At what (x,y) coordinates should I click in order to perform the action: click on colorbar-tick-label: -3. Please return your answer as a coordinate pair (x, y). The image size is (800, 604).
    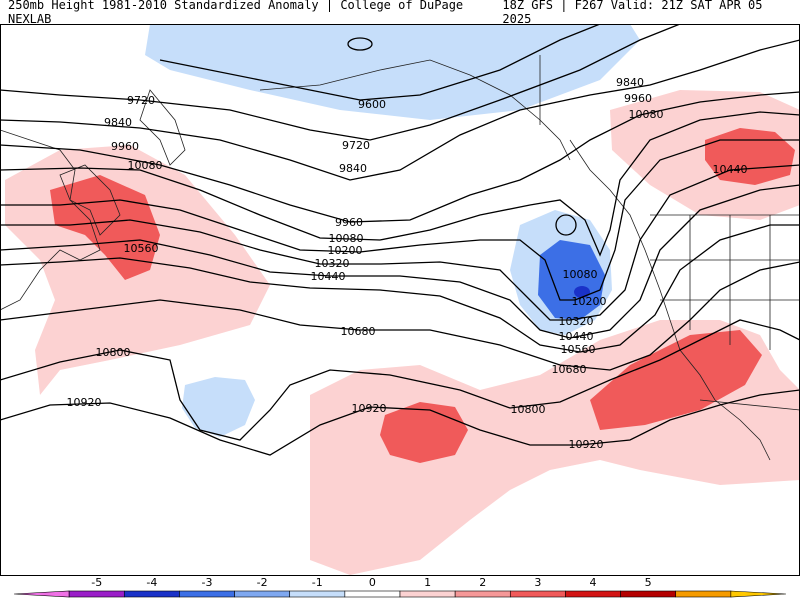
    Looking at the image, I should click on (207, 582).